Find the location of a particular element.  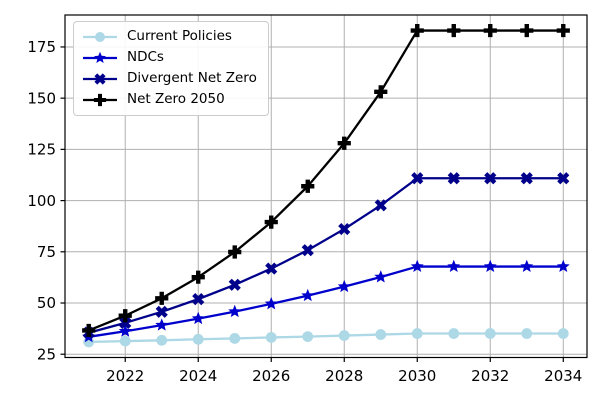

legend-item-ndcs: NDCs is located at coordinates (169, 57).